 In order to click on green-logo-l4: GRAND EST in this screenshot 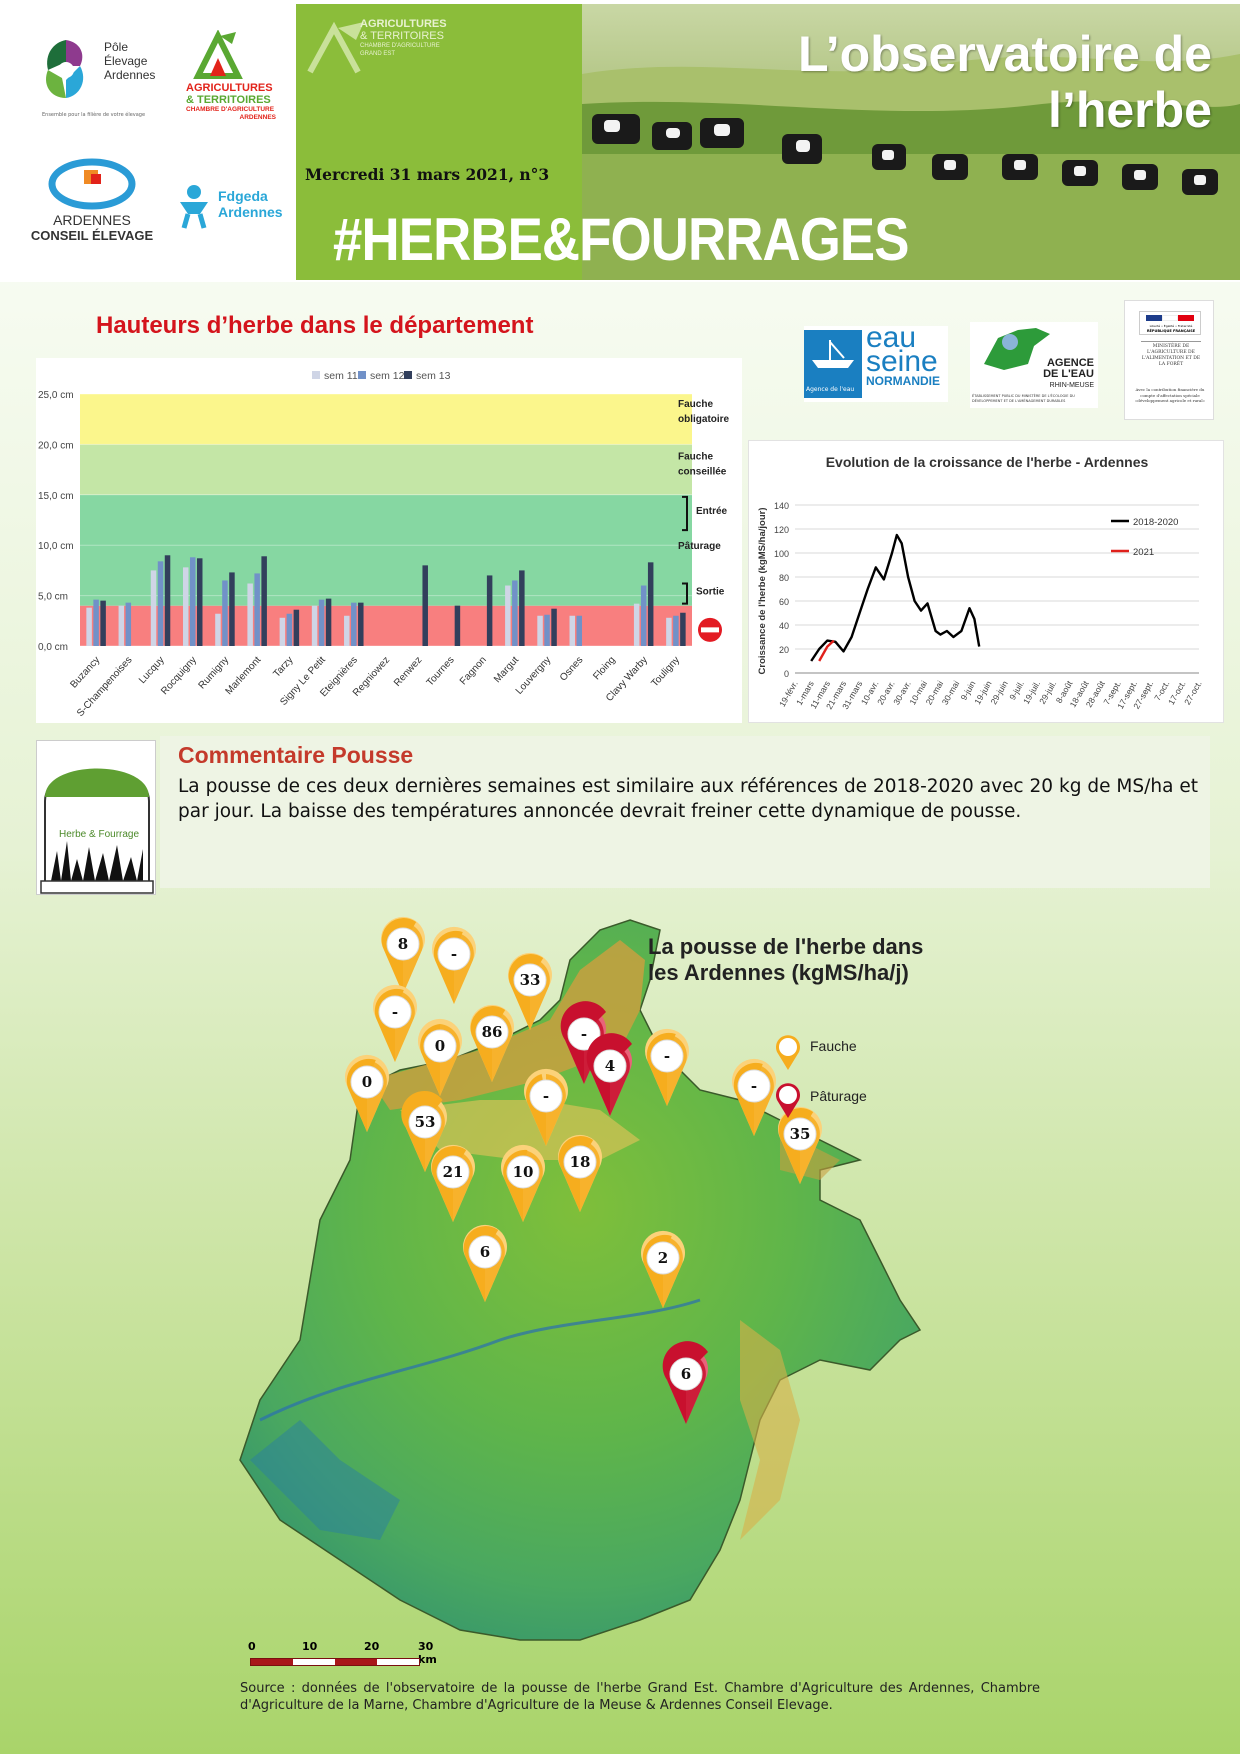, I will do `click(378, 54)`.